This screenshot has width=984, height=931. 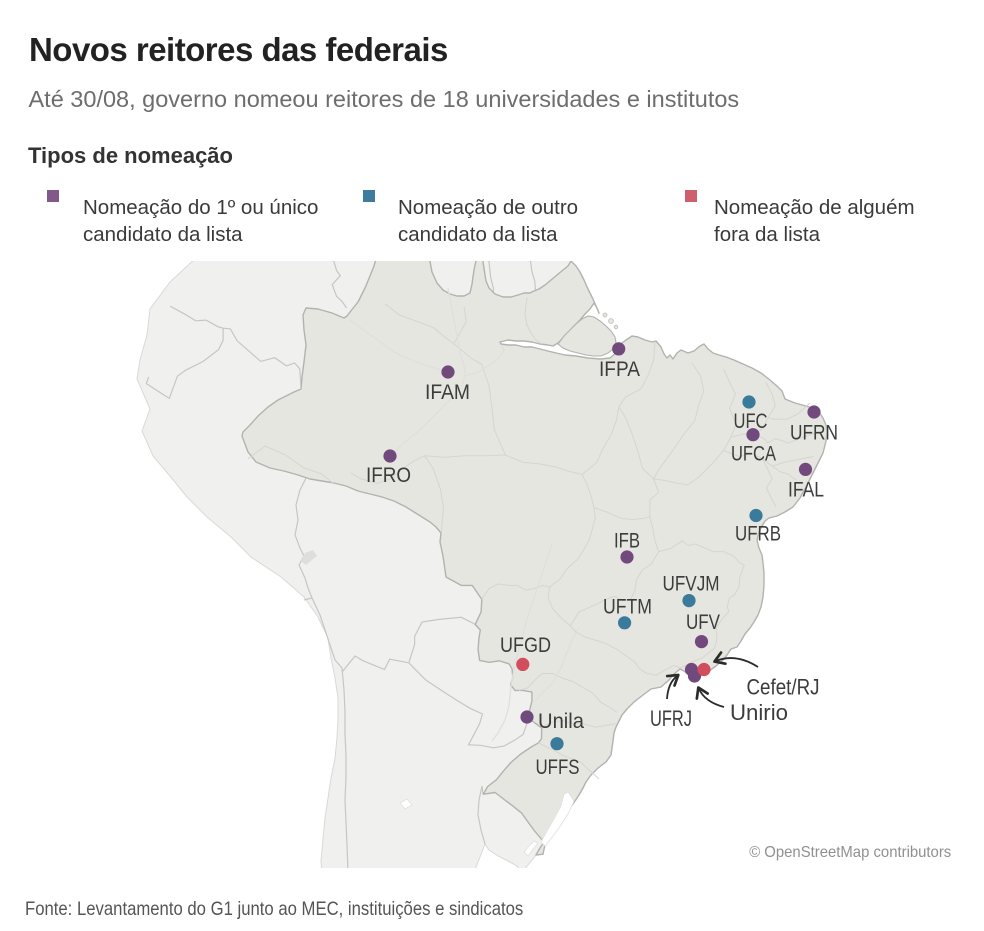 What do you see at coordinates (619, 369) in the screenshot?
I see `svg-text: IFPA` at bounding box center [619, 369].